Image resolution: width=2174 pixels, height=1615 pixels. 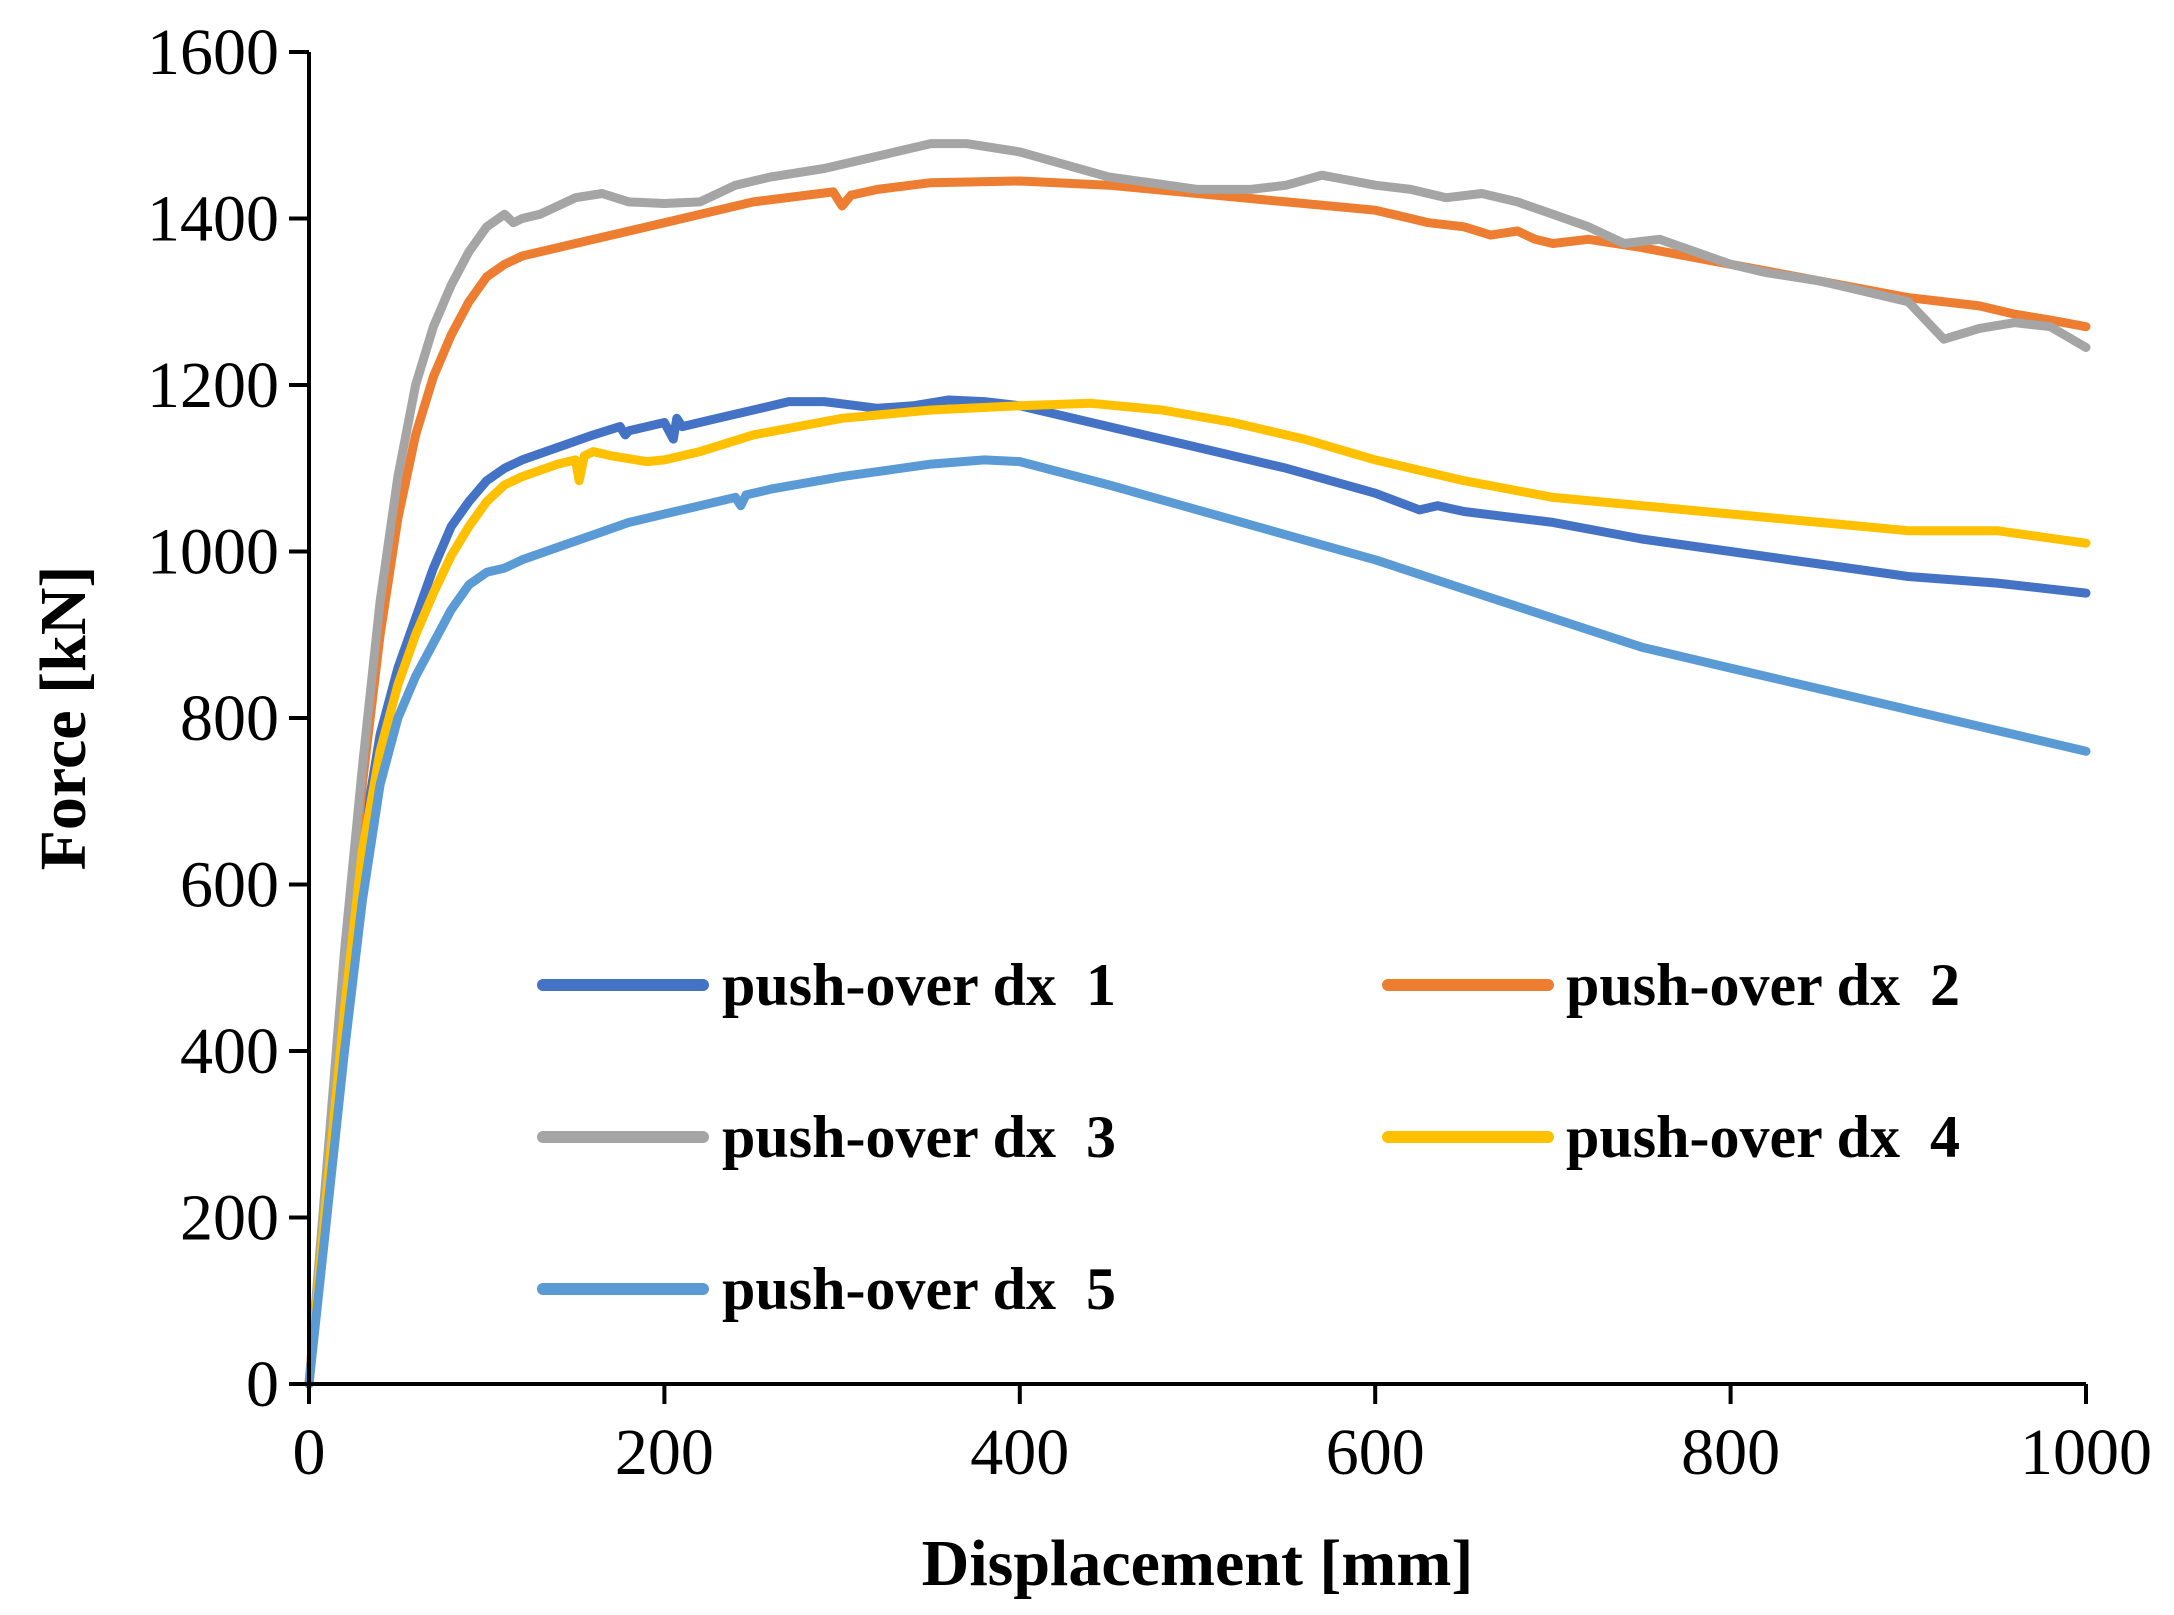 I want to click on y-tick-label: 0, so click(x=262, y=1384).